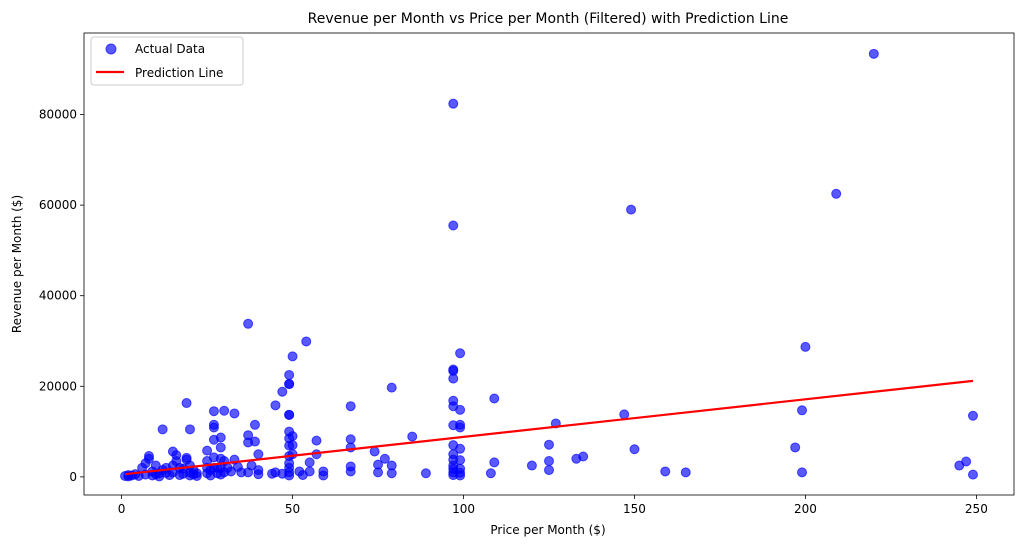  What do you see at coordinates (17, 264) in the screenshot?
I see `y-axis-label: Revenue per Month ($)` at bounding box center [17, 264].